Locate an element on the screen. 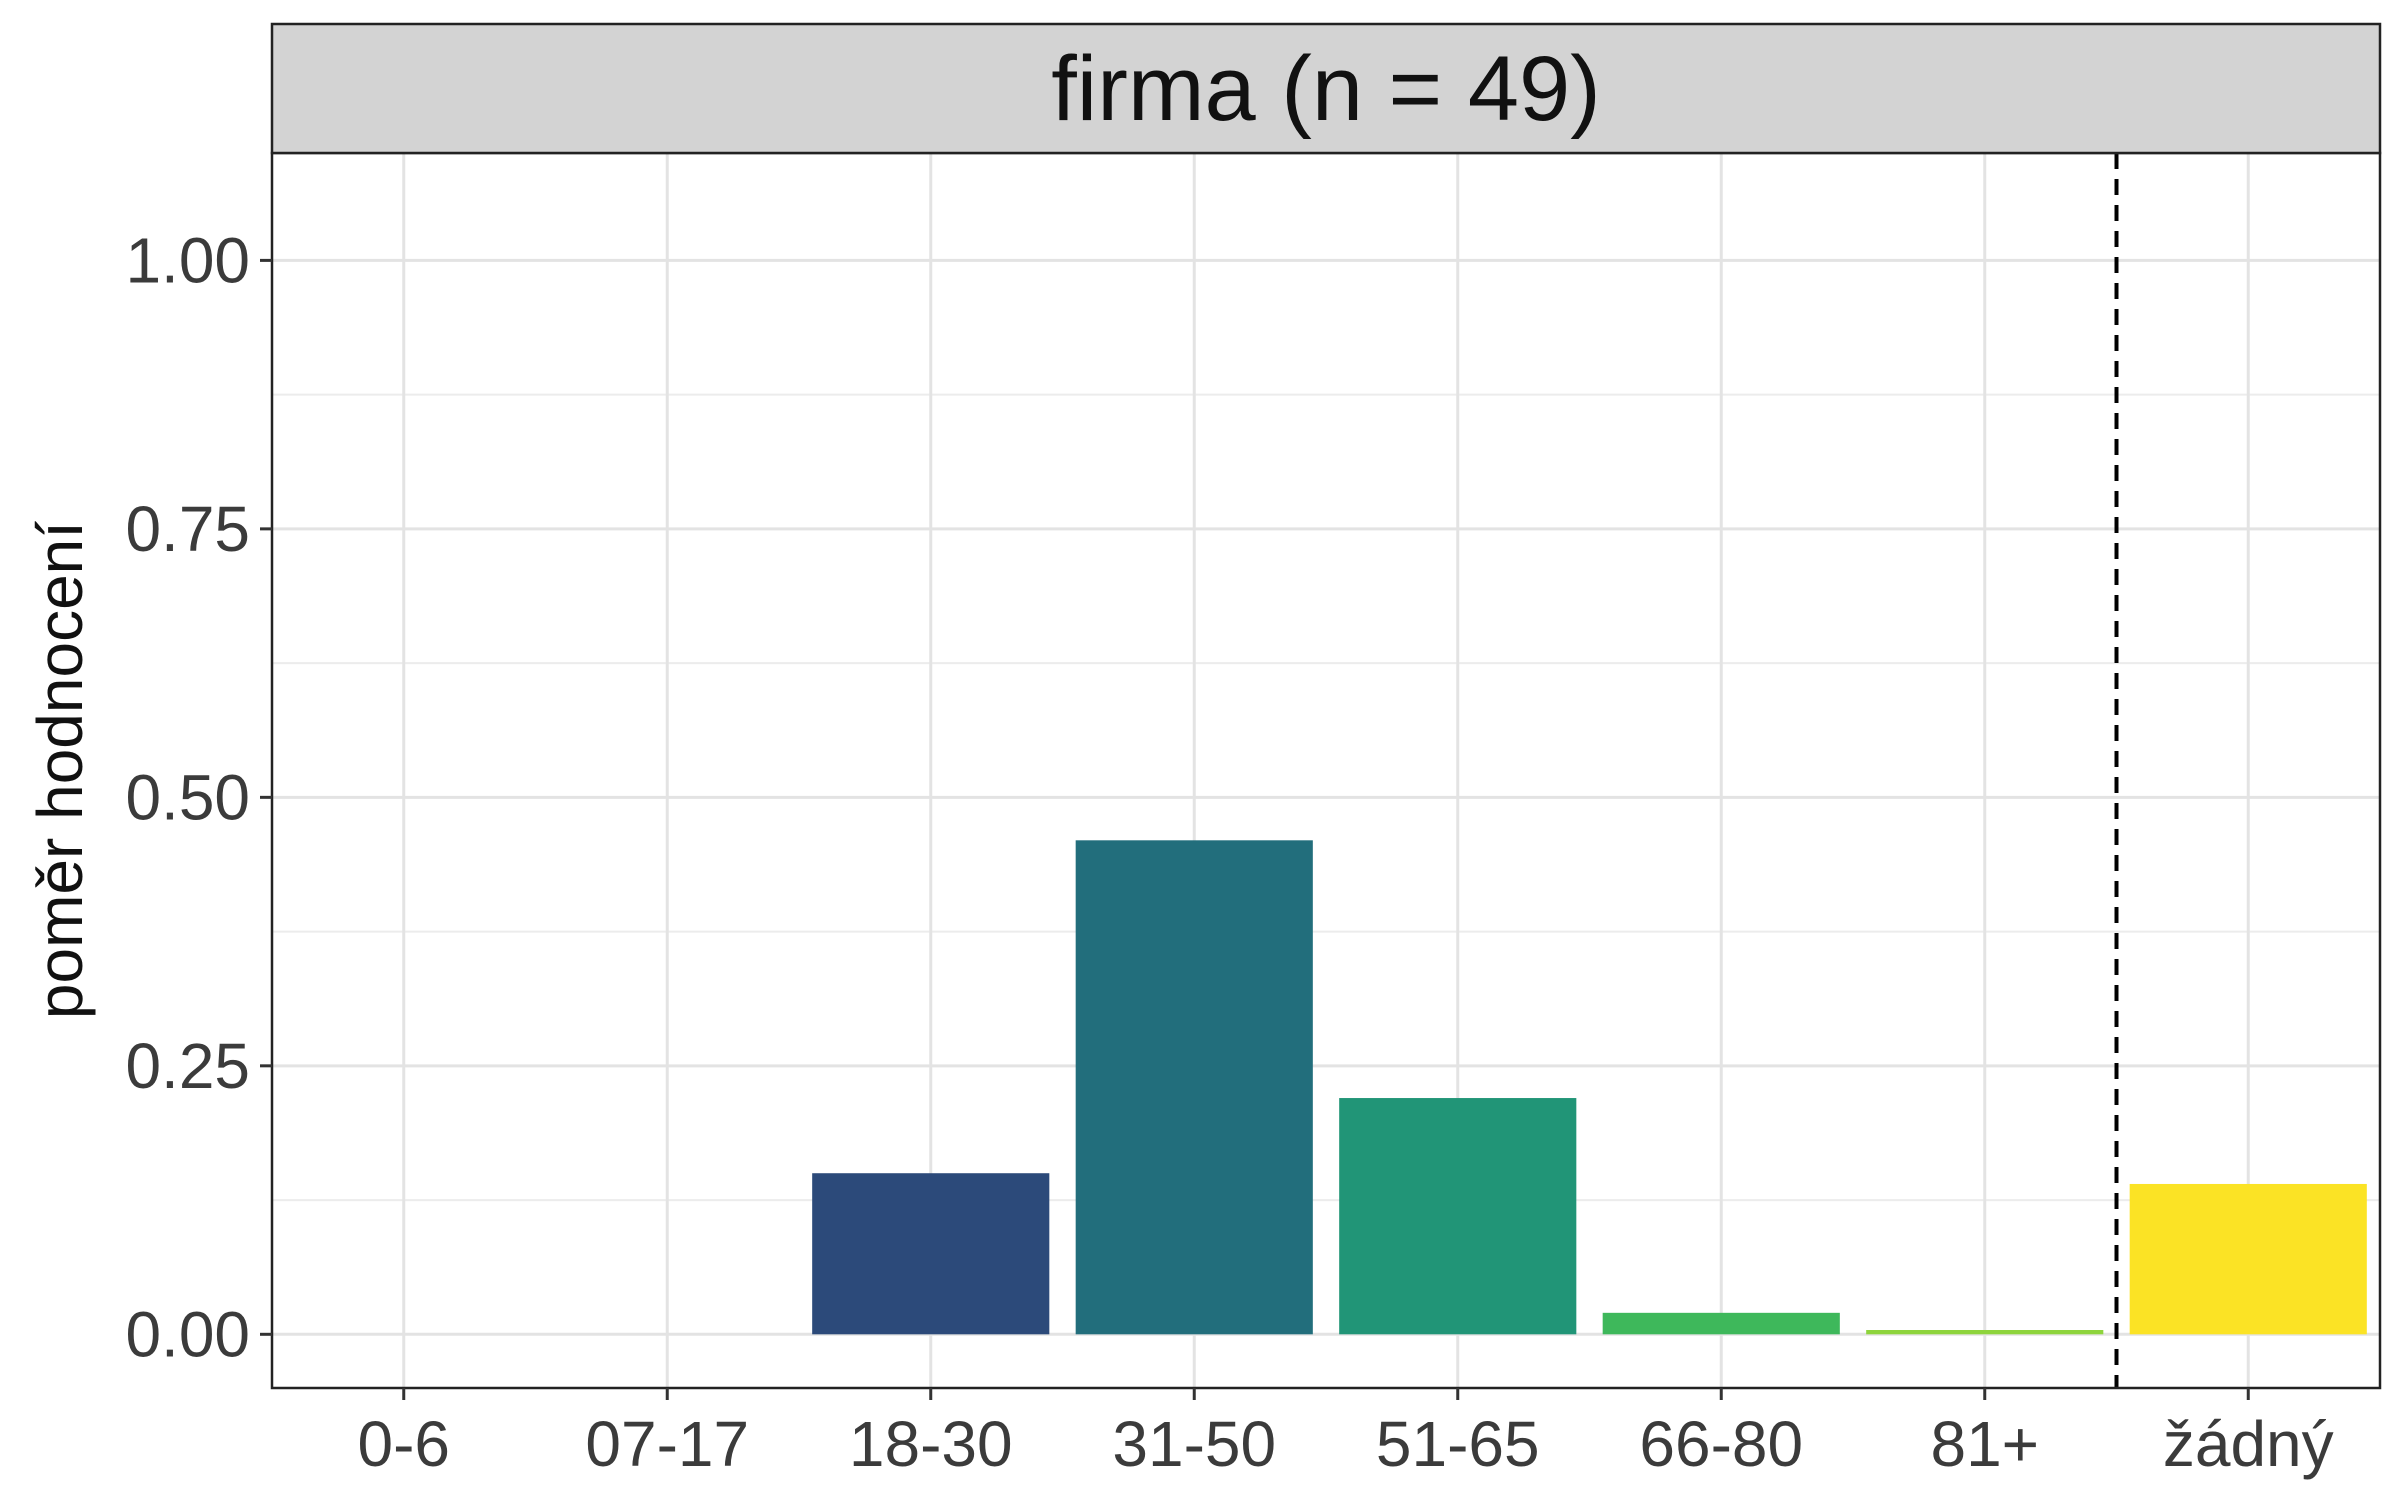  bar-žádný is located at coordinates (2248, 1259).